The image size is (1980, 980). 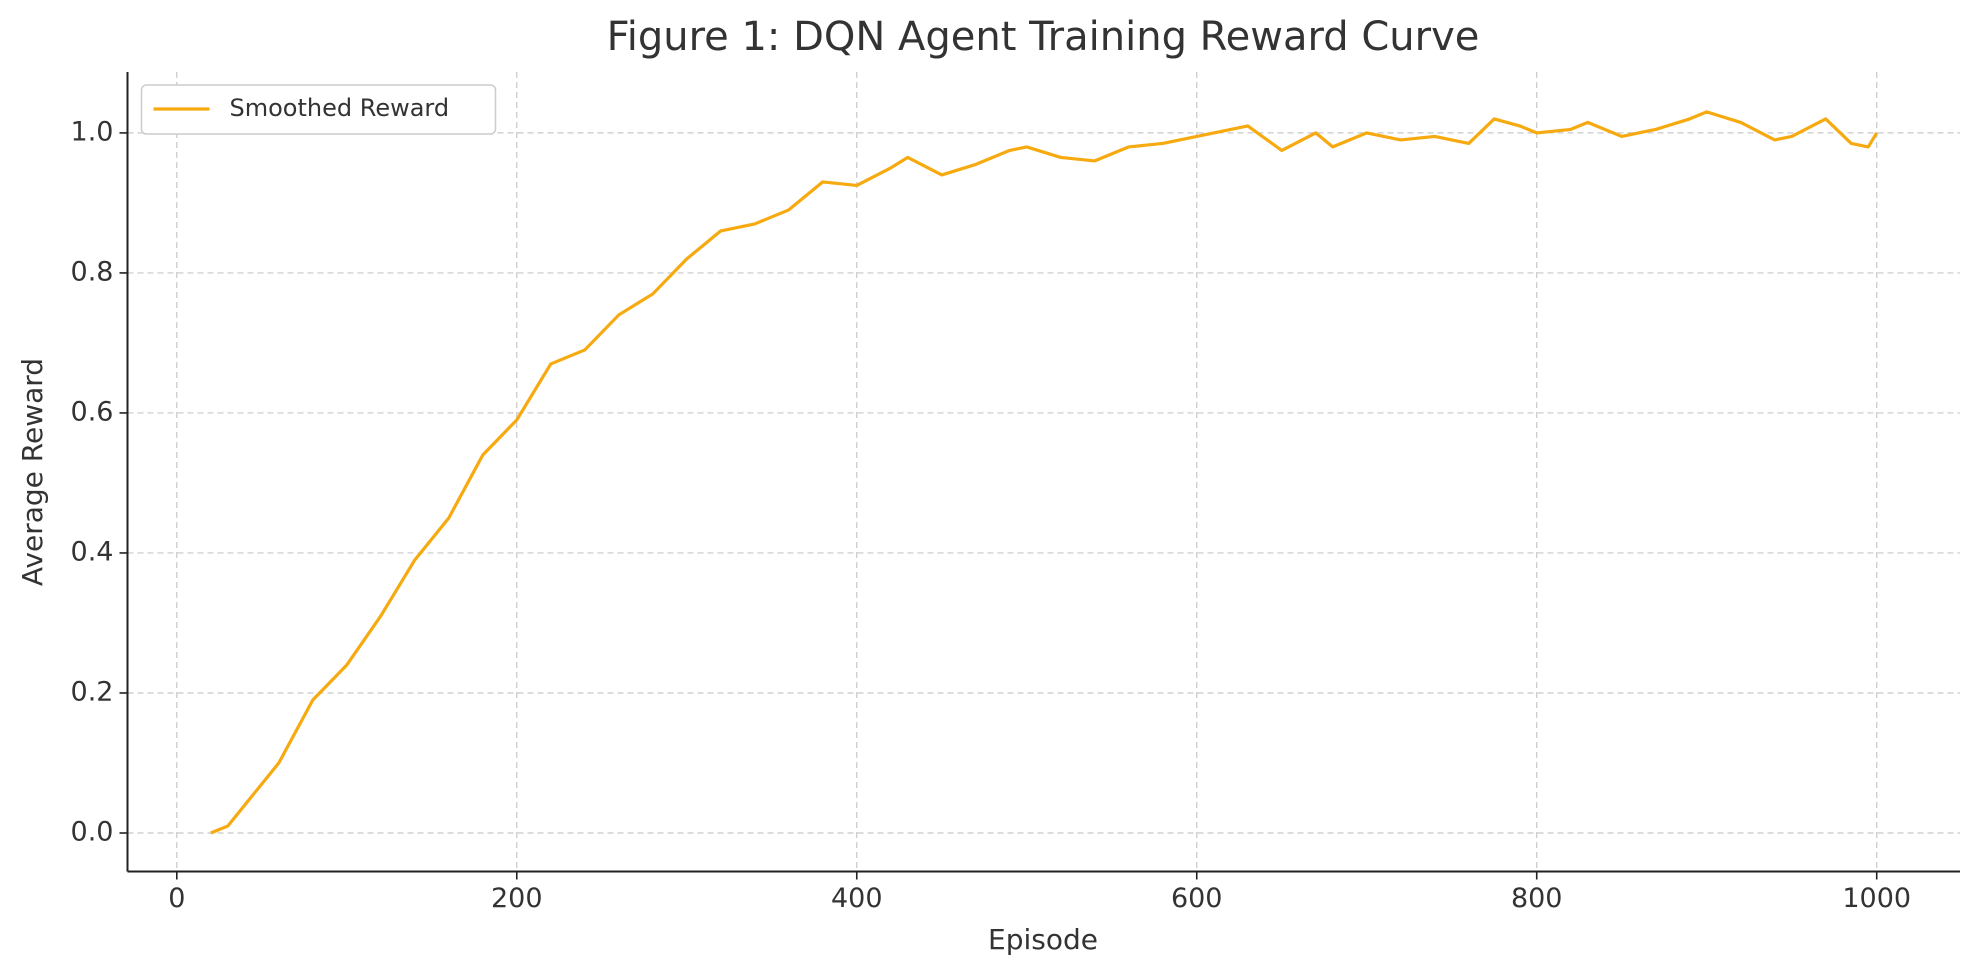 What do you see at coordinates (857, 898) in the screenshot?
I see `x-tick-label: 400` at bounding box center [857, 898].